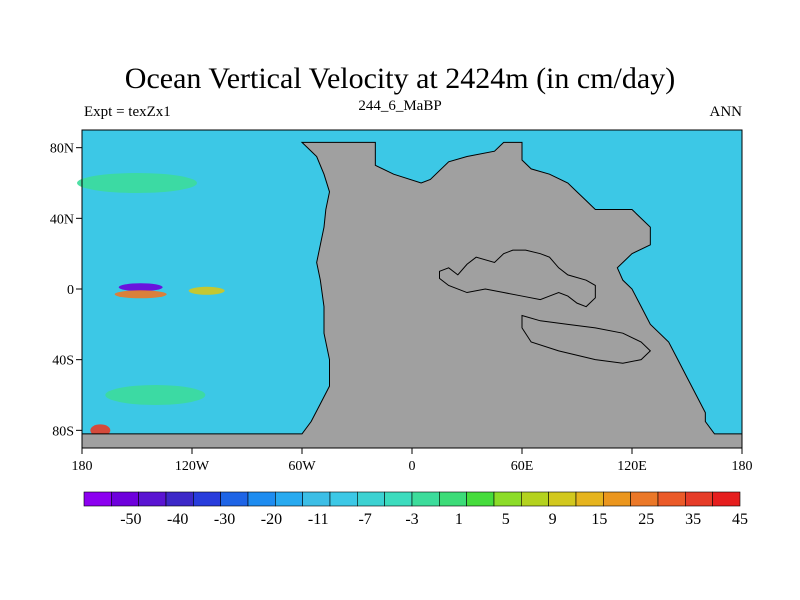 The width and height of the screenshot is (800, 600). I want to click on colorbar-label: 15, so click(599, 519).